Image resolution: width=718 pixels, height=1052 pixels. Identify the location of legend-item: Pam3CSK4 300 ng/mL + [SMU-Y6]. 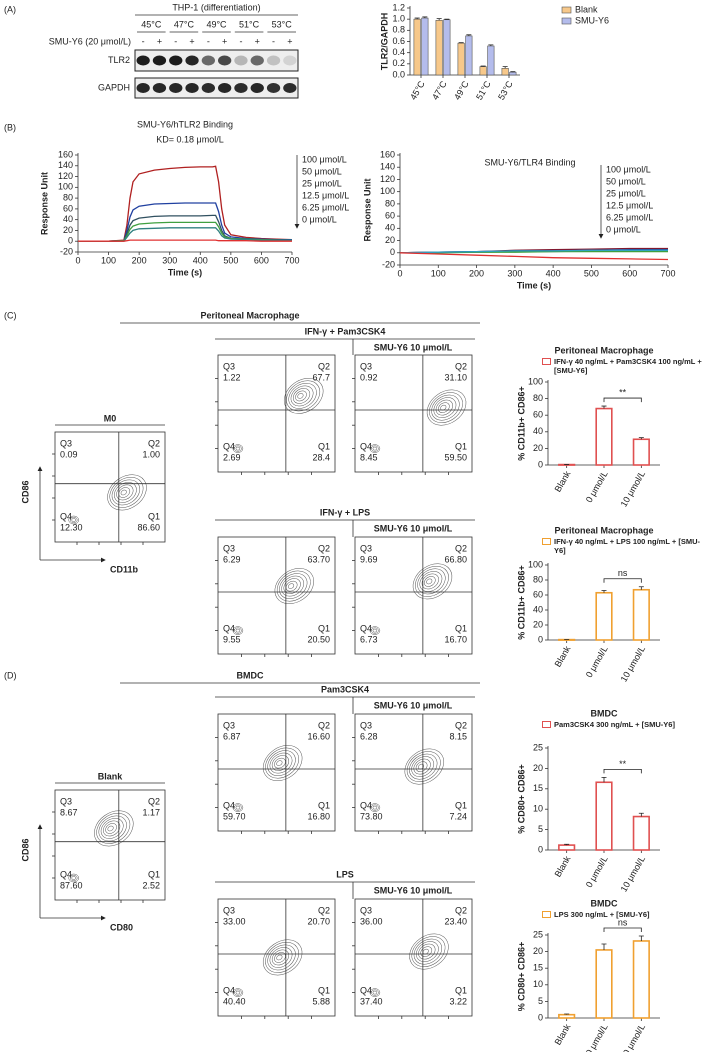
(623, 724).